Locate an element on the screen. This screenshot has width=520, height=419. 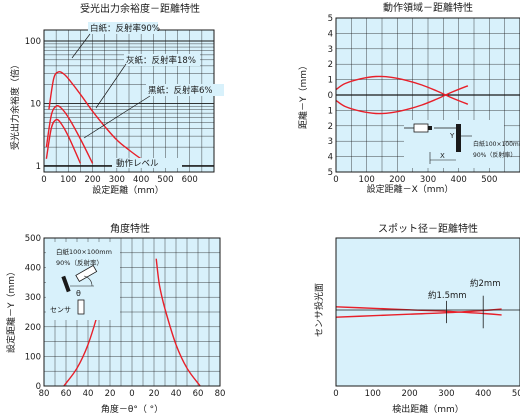
chart-2-inset: Y 白紙100×100mm 90%（反射率） X is located at coordinates (462, 144).